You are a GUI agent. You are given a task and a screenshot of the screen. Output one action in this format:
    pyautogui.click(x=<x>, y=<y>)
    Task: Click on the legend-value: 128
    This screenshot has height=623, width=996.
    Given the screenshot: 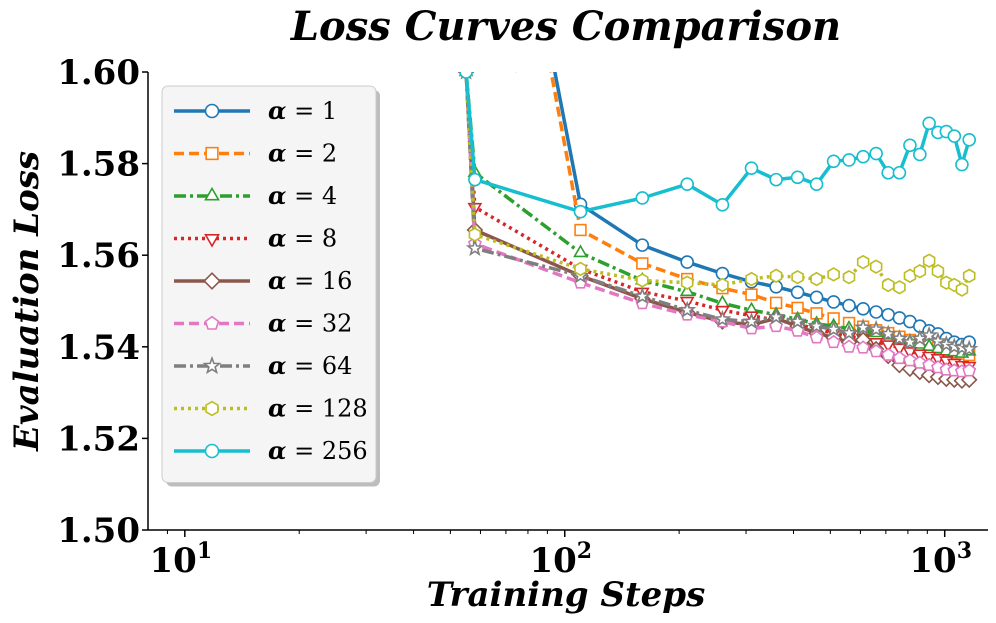 What is the action you would take?
    pyautogui.click(x=345, y=409)
    